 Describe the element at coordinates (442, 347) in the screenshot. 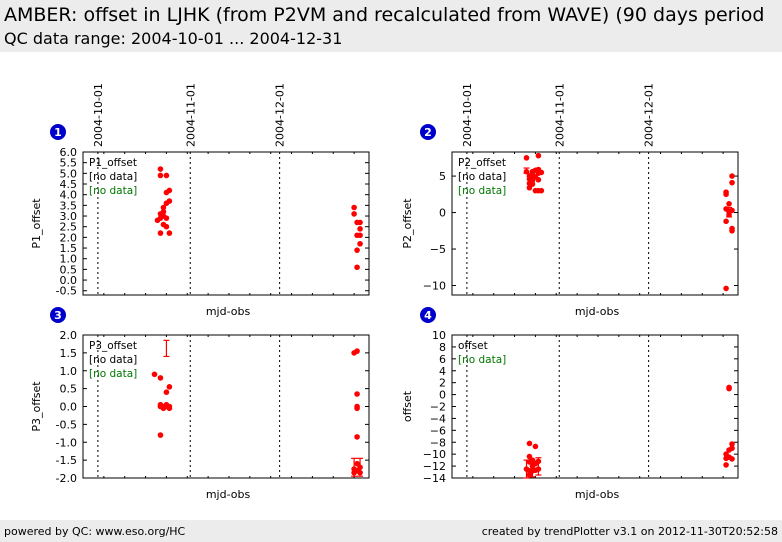

I see `y-tick-label: 8` at that location.